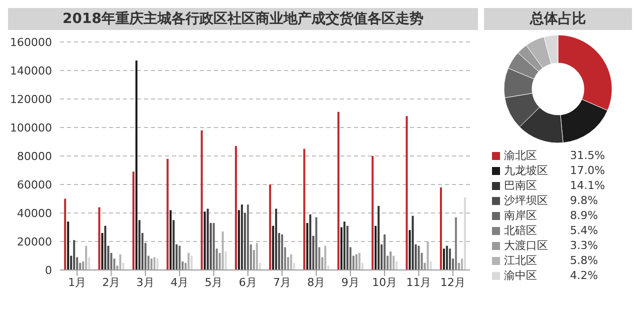 The image size is (640, 320). Describe the element at coordinates (587, 185) in the screenshot. I see `data-label: 14.1%` at that location.